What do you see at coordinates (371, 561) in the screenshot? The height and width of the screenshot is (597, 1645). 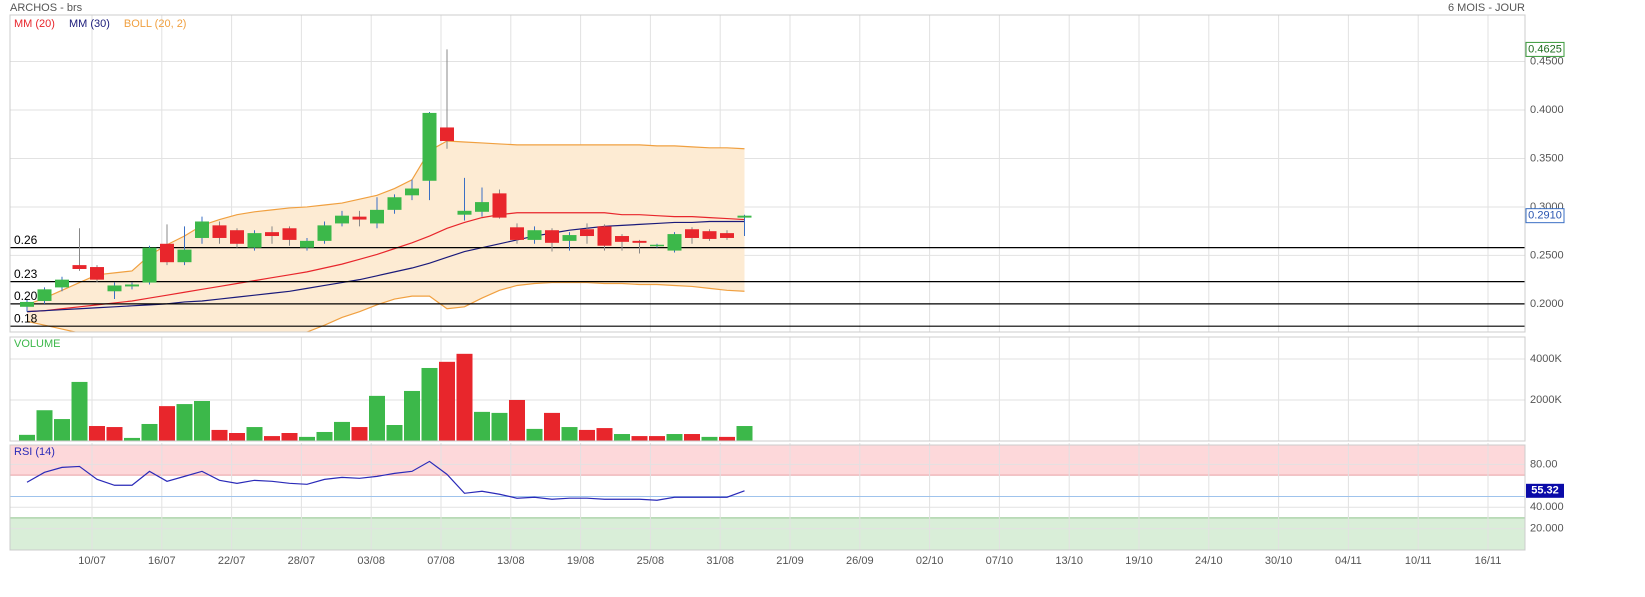 I see `x-tick-label: 03/08` at bounding box center [371, 561].